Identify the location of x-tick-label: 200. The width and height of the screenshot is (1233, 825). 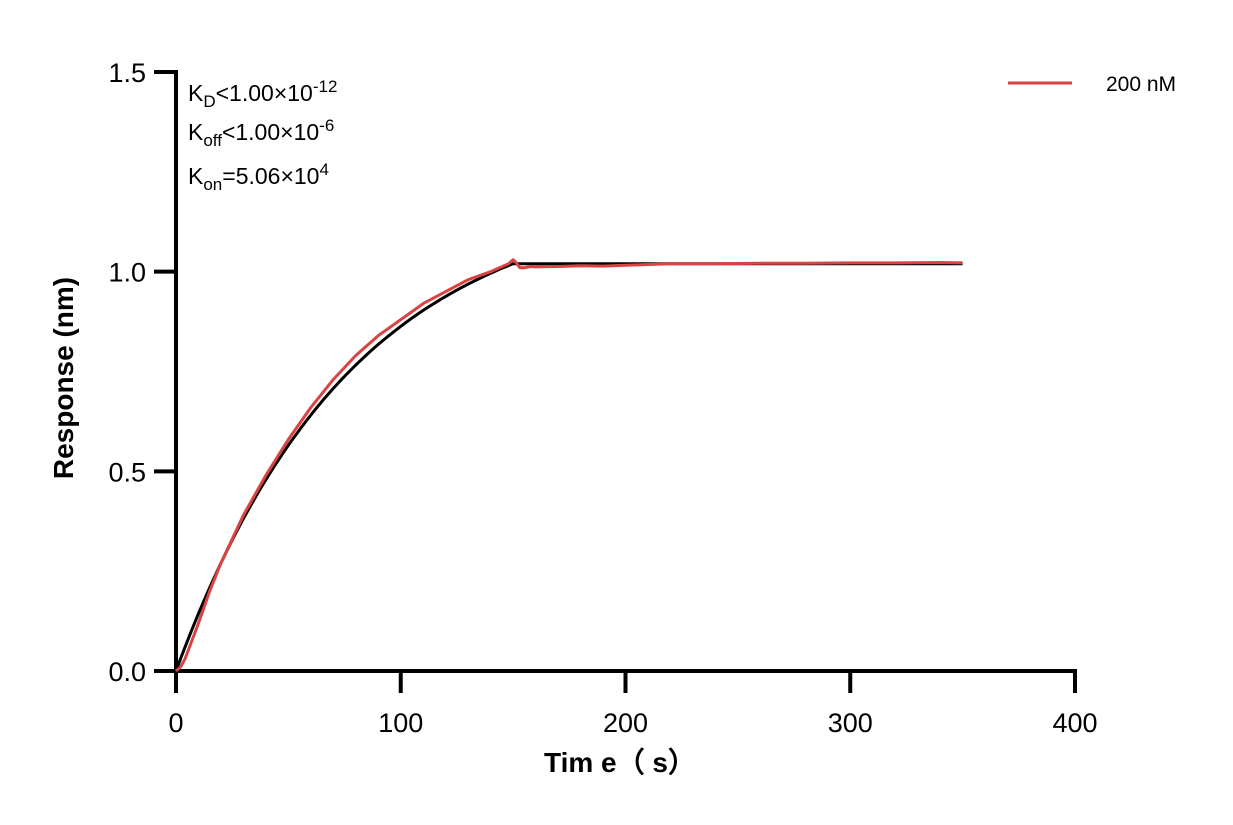
(625, 723).